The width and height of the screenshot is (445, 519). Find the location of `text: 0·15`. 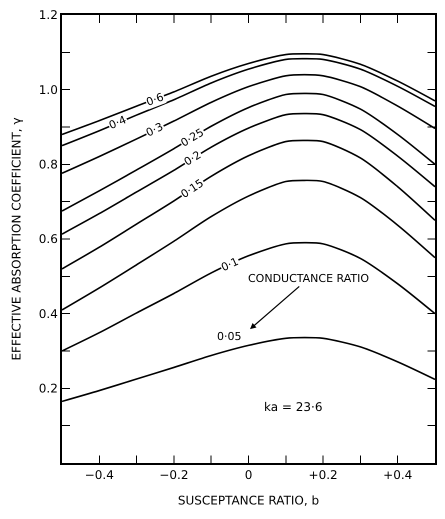

text: 0·15 is located at coordinates (192, 188).